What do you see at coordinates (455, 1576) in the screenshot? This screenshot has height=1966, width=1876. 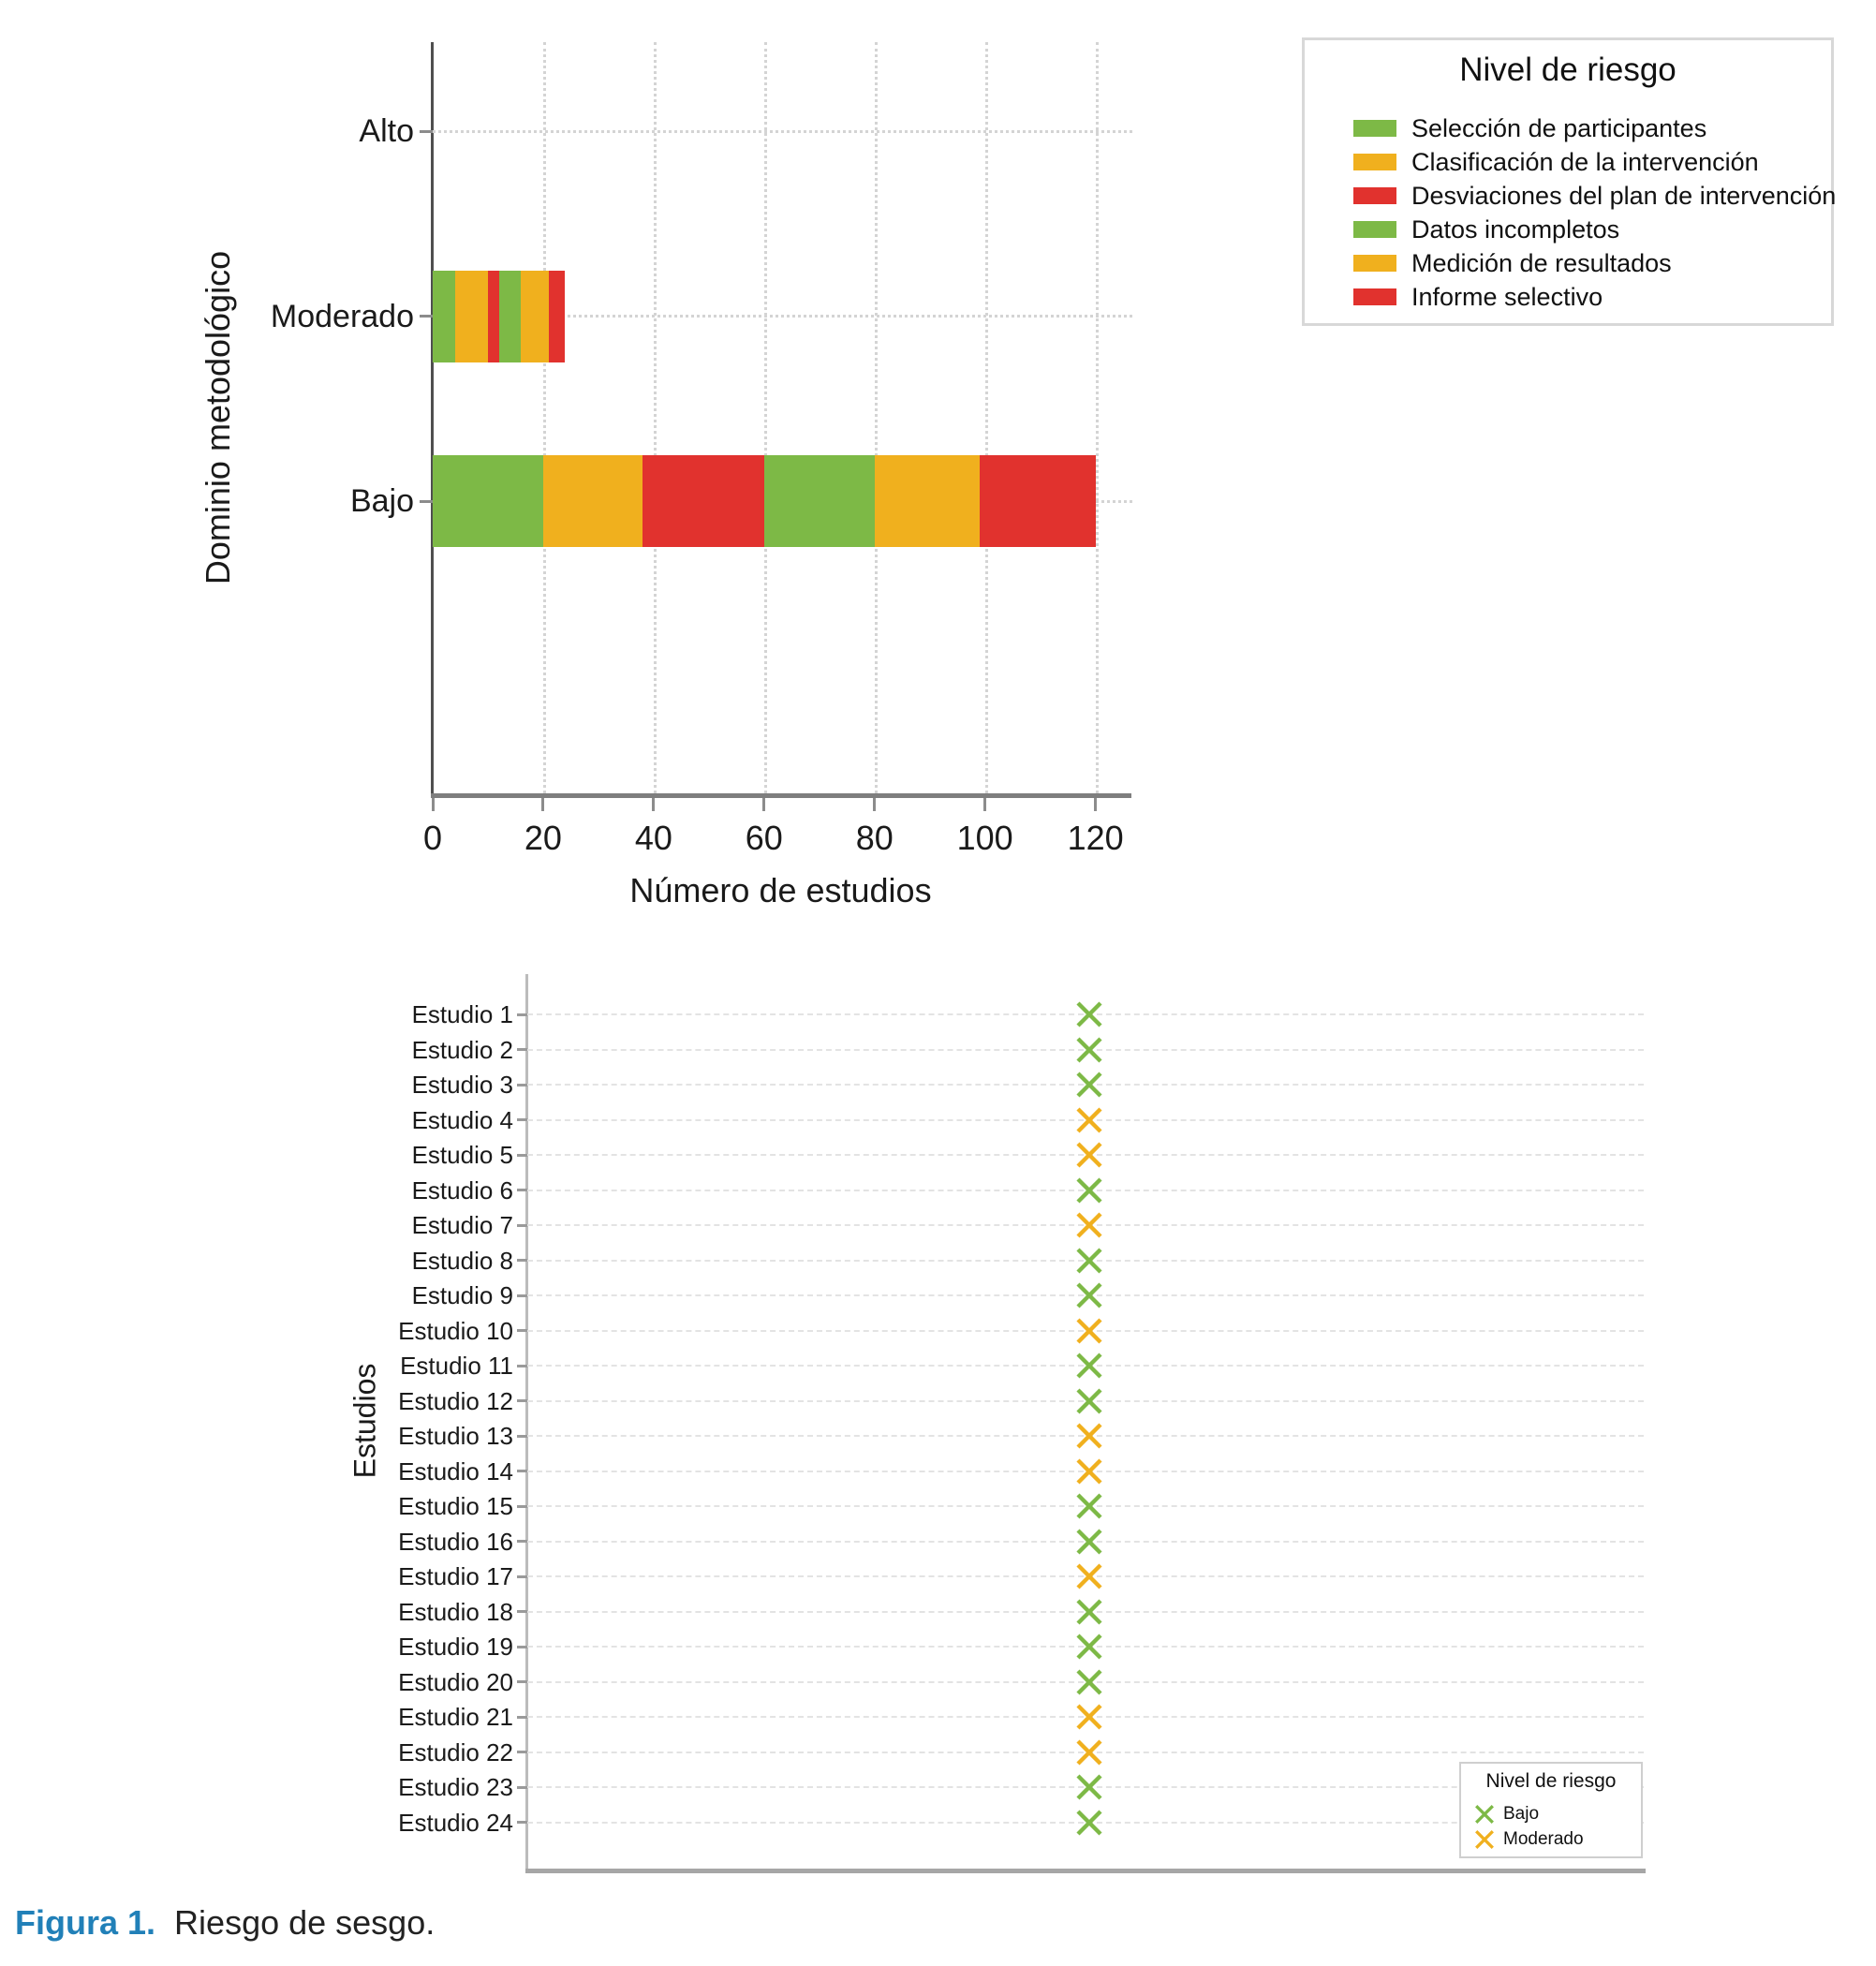 I see `study-label: Estudio 17` at bounding box center [455, 1576].